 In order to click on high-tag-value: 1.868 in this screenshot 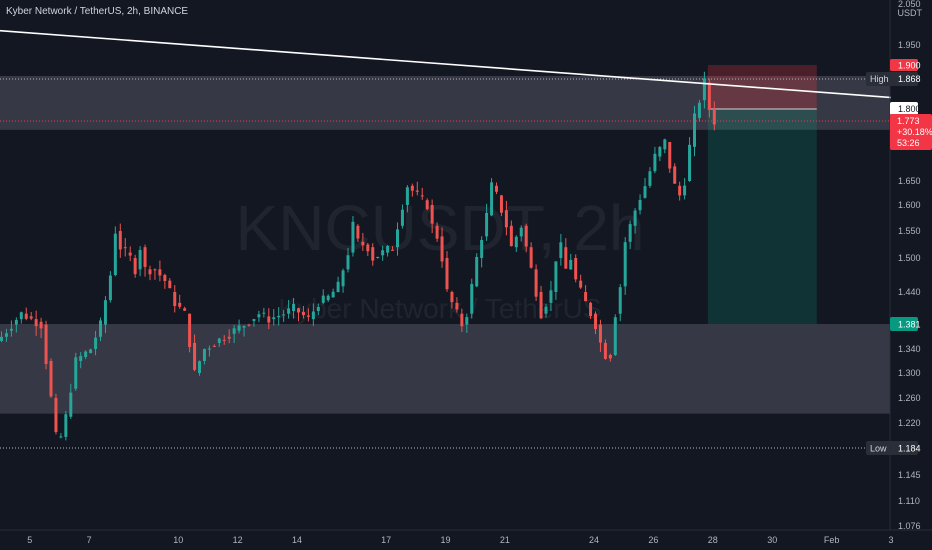, I will do `click(909, 79)`.